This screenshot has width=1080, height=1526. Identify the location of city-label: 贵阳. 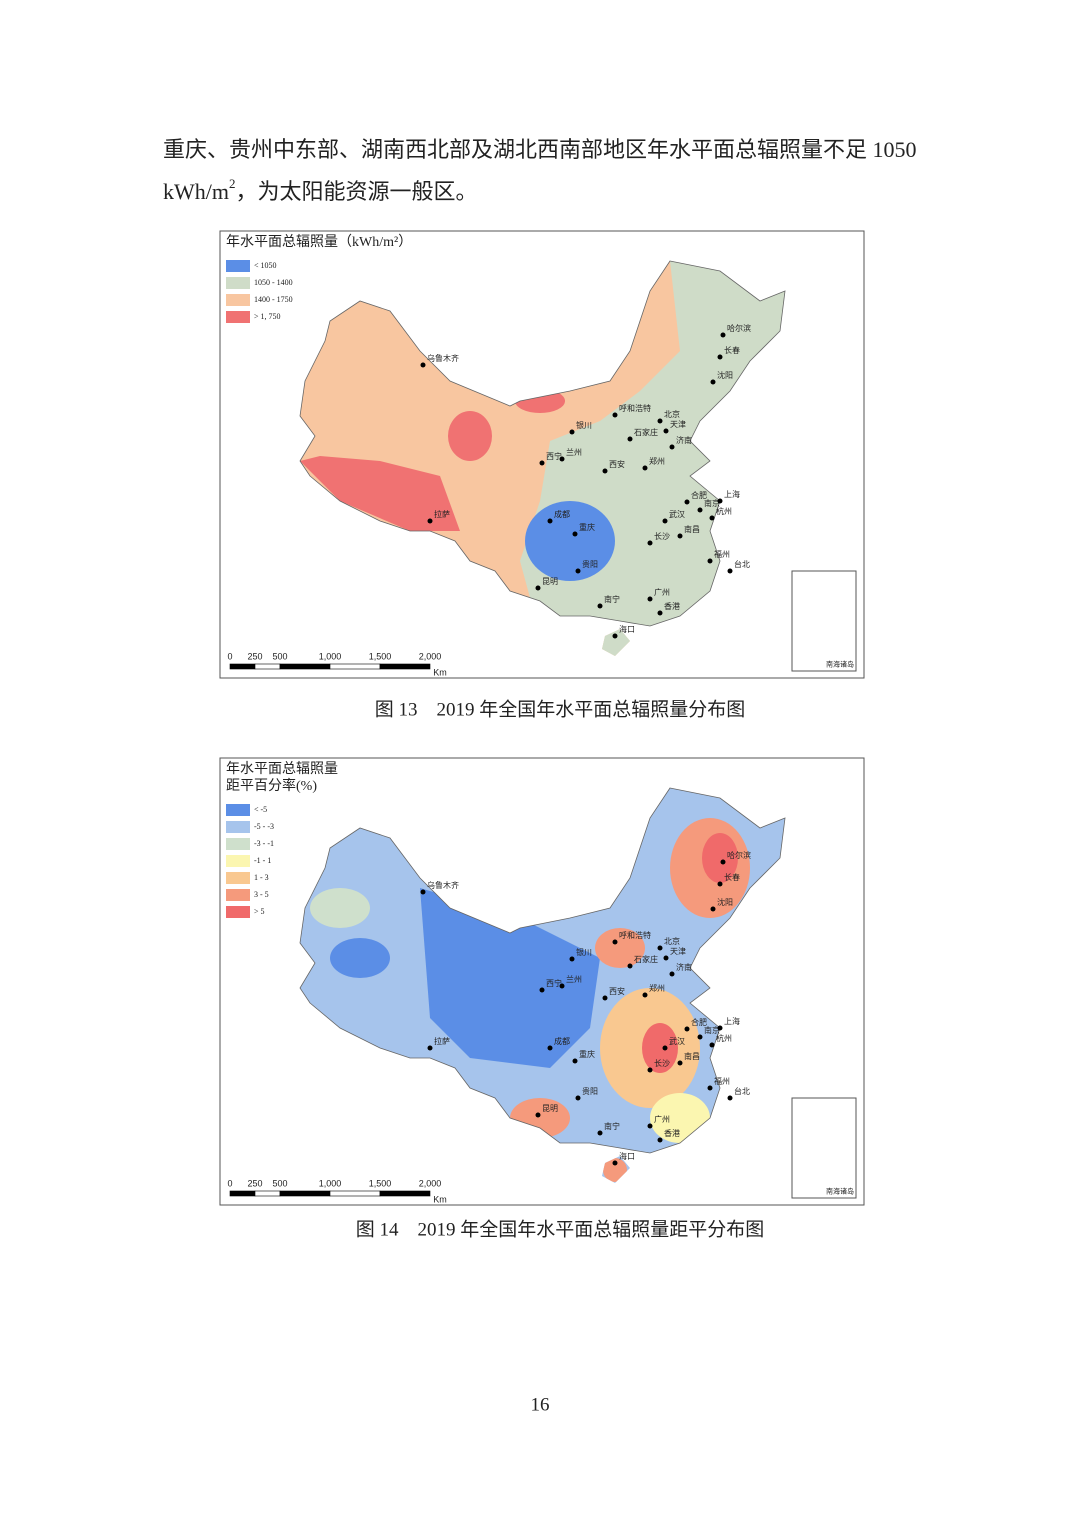
(590, 564).